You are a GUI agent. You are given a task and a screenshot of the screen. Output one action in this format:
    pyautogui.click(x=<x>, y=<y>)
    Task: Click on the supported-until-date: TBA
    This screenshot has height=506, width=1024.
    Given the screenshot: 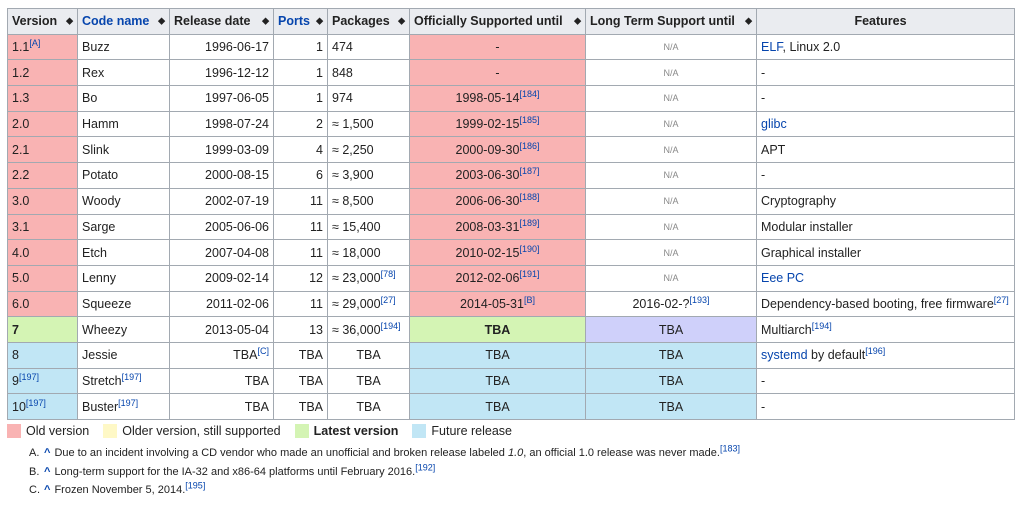 What is the action you would take?
    pyautogui.click(x=497, y=406)
    